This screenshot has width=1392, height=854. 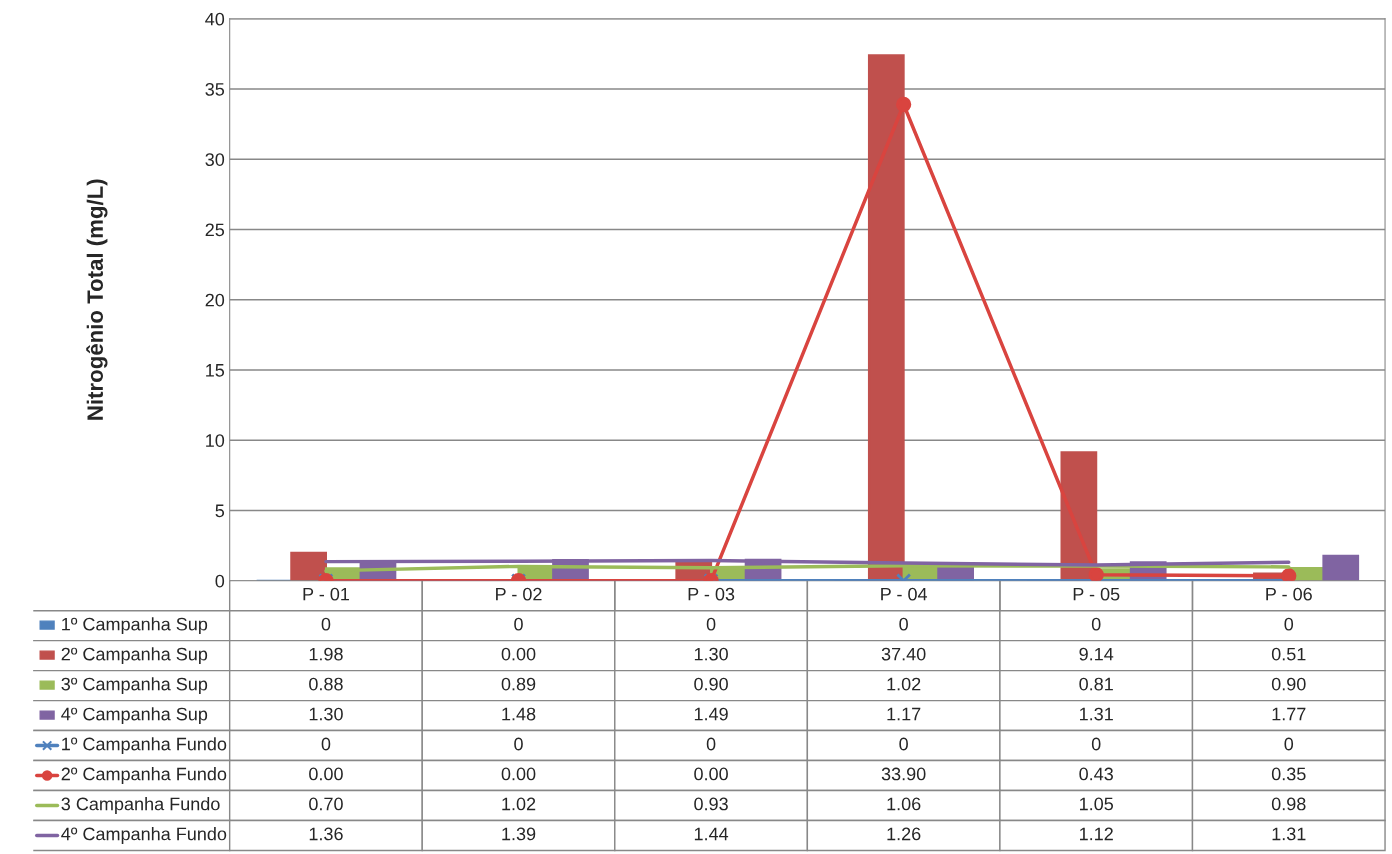 I want to click on y-tick-label: 0, so click(x=220, y=581).